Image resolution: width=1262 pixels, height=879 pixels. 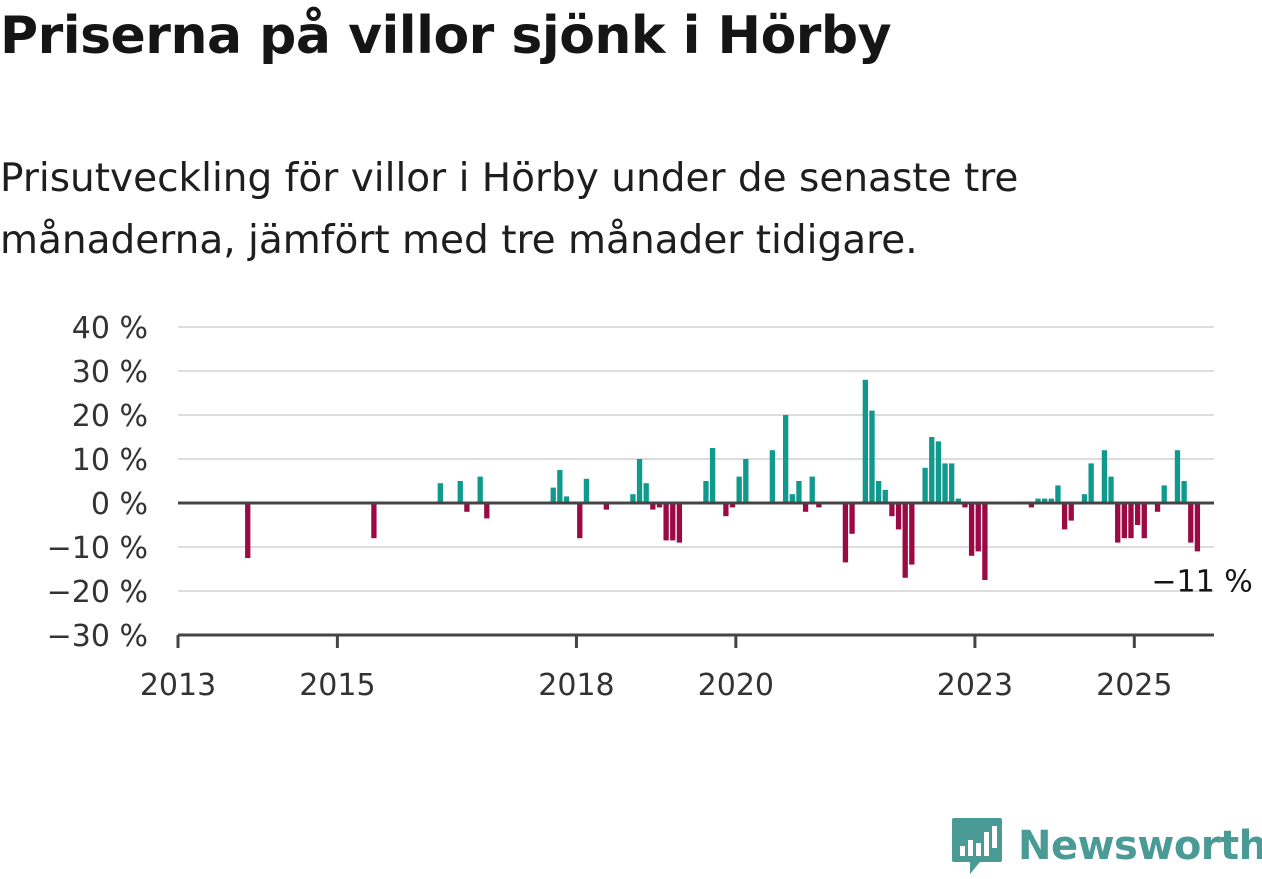 I want to click on axes, so click(x=695, y=574).